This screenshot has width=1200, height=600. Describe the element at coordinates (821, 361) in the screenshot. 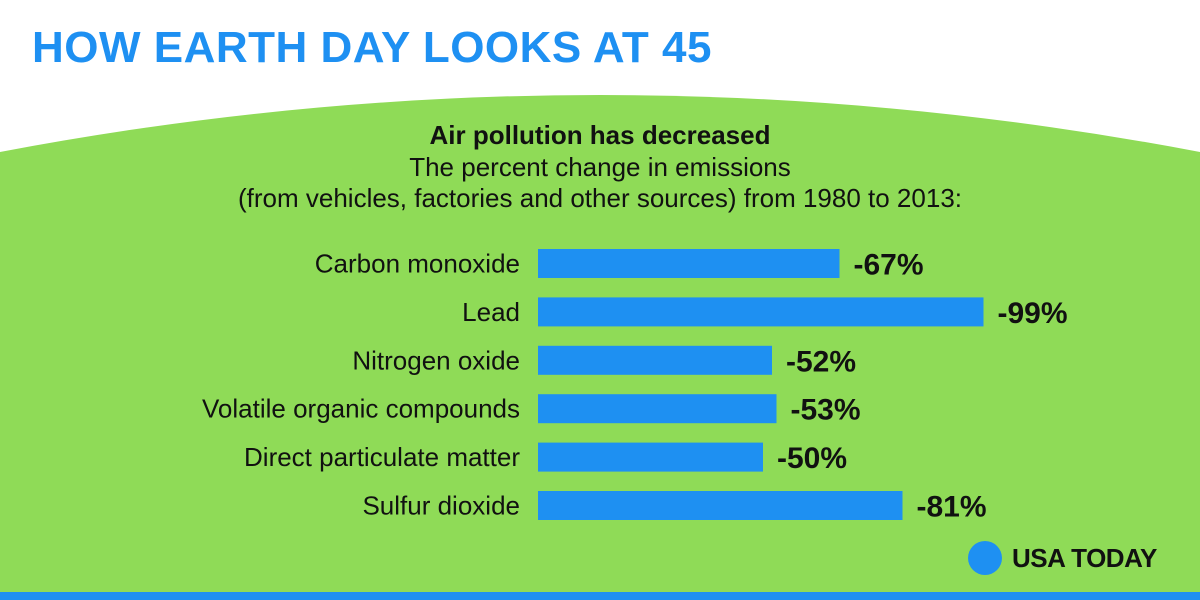

I see `data-label: -52%` at that location.